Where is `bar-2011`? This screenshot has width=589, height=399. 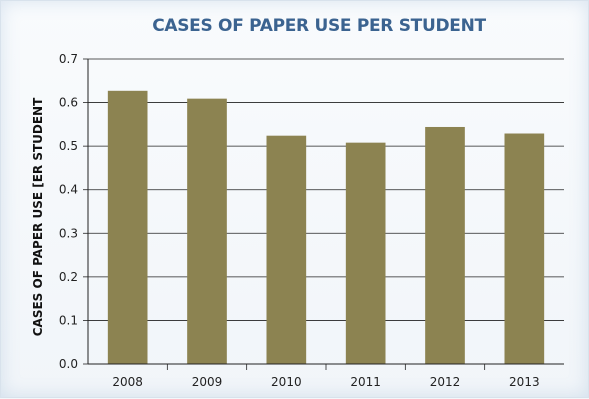
bar-2011 is located at coordinates (365, 253).